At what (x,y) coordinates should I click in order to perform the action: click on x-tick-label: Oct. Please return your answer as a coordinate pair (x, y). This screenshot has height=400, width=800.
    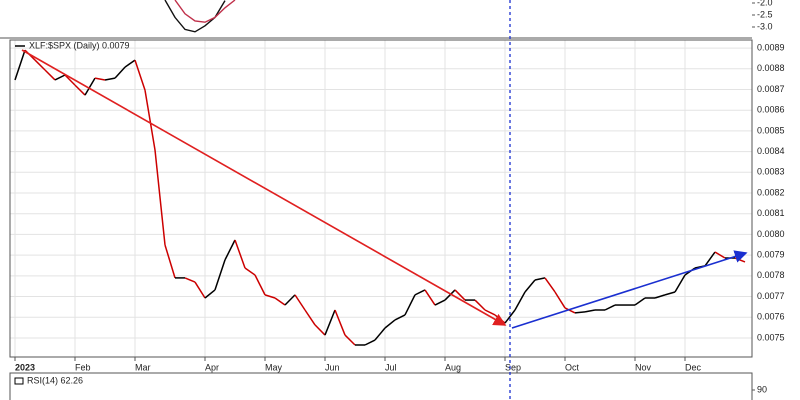
    Looking at the image, I should click on (572, 367).